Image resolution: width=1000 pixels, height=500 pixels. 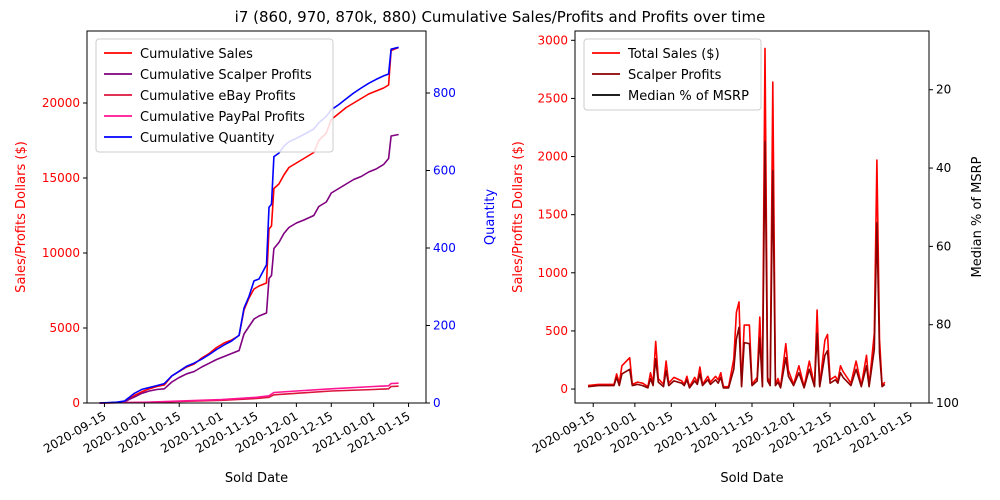 What do you see at coordinates (226, 75) in the screenshot?
I see `legend-label: Cumulative Scalper Profits` at bounding box center [226, 75].